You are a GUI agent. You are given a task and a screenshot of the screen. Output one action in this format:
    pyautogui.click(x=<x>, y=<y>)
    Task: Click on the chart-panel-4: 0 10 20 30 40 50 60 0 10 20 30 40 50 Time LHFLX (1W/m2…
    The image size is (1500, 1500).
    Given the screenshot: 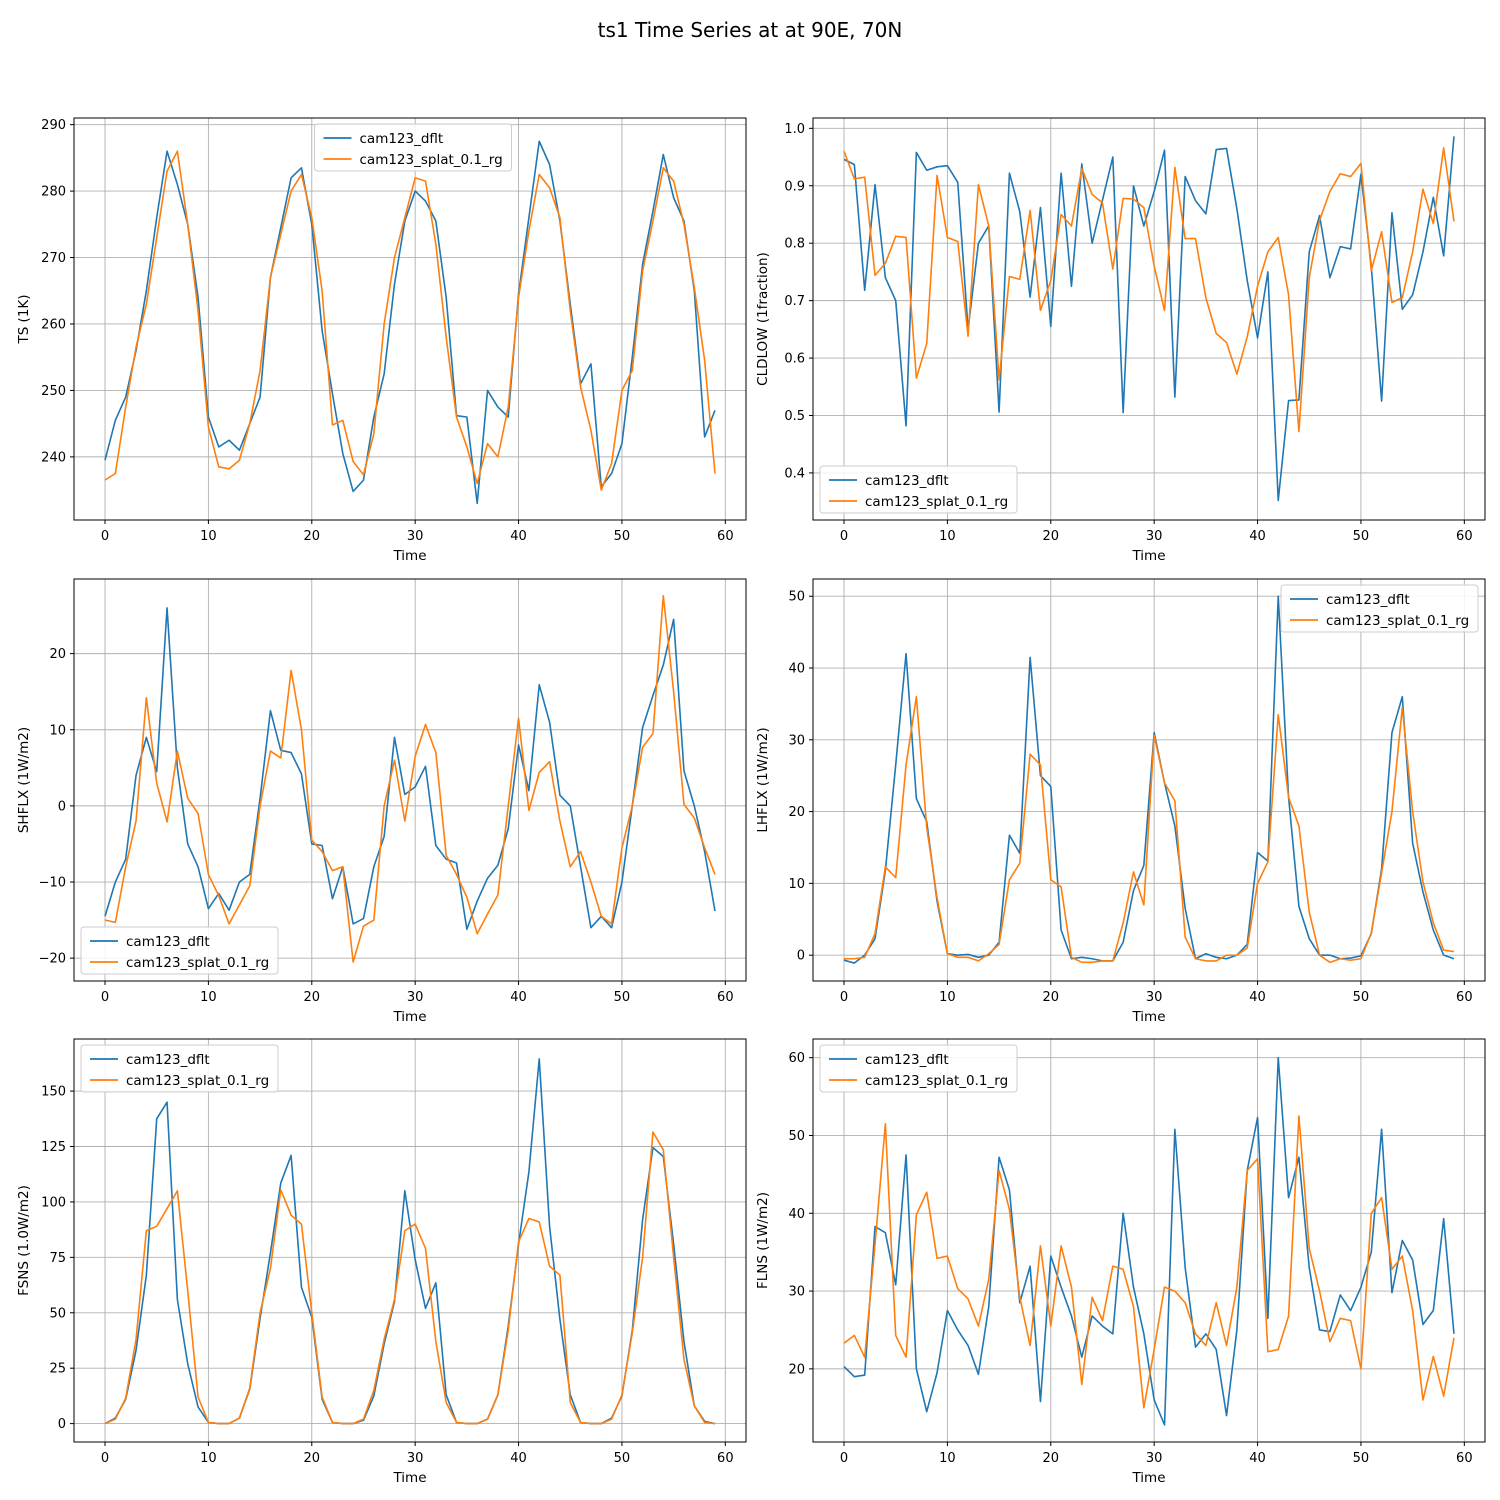 What is the action you would take?
    pyautogui.click(x=1120, y=801)
    